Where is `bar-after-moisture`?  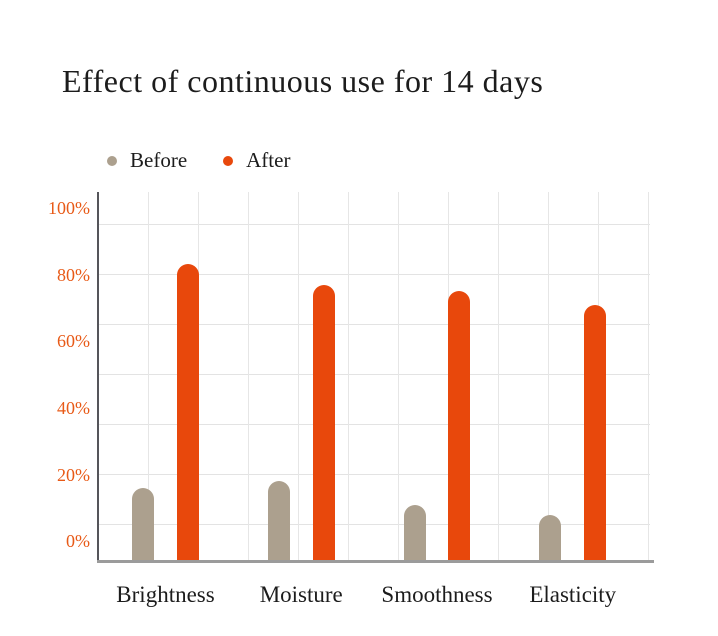
bar-after-moisture is located at coordinates (323, 423).